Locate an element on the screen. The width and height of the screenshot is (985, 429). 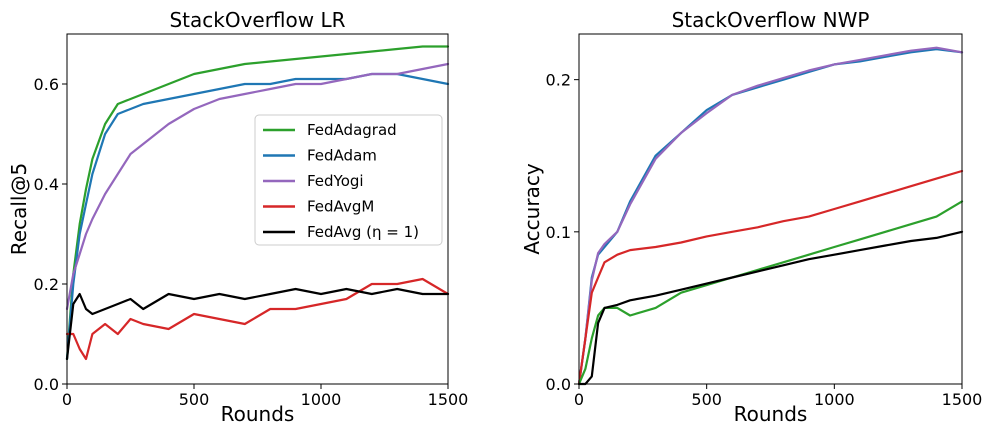
chart-title: StackOverflow NWP is located at coordinates (771, 20).